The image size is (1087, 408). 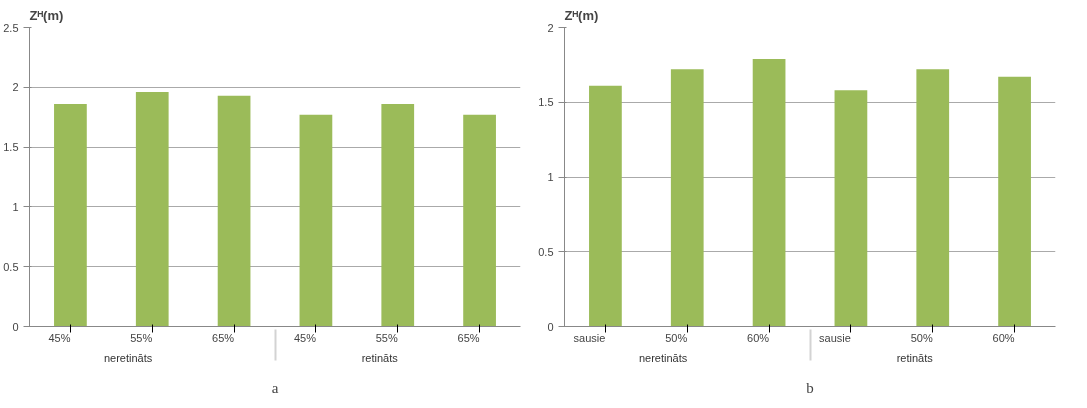 I want to click on text: a, so click(x=275, y=387).